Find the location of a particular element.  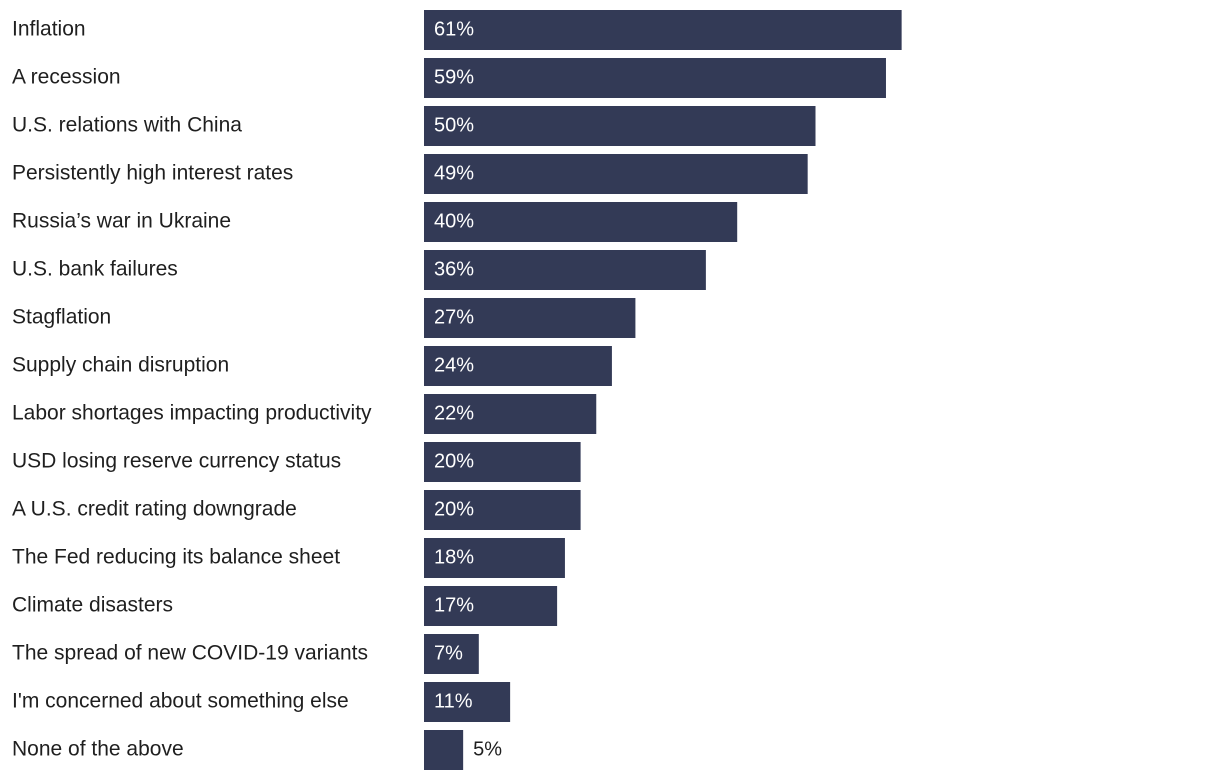

category-label: U.S. bank failures is located at coordinates (95, 269).